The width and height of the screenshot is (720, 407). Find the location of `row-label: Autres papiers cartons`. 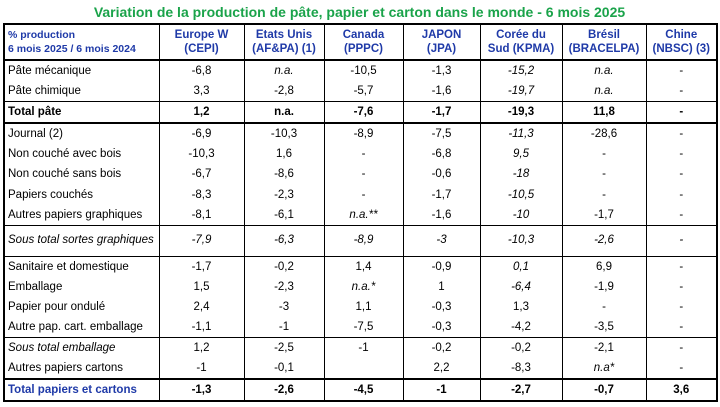

row-label: Autres papiers cartons is located at coordinates (66, 368).